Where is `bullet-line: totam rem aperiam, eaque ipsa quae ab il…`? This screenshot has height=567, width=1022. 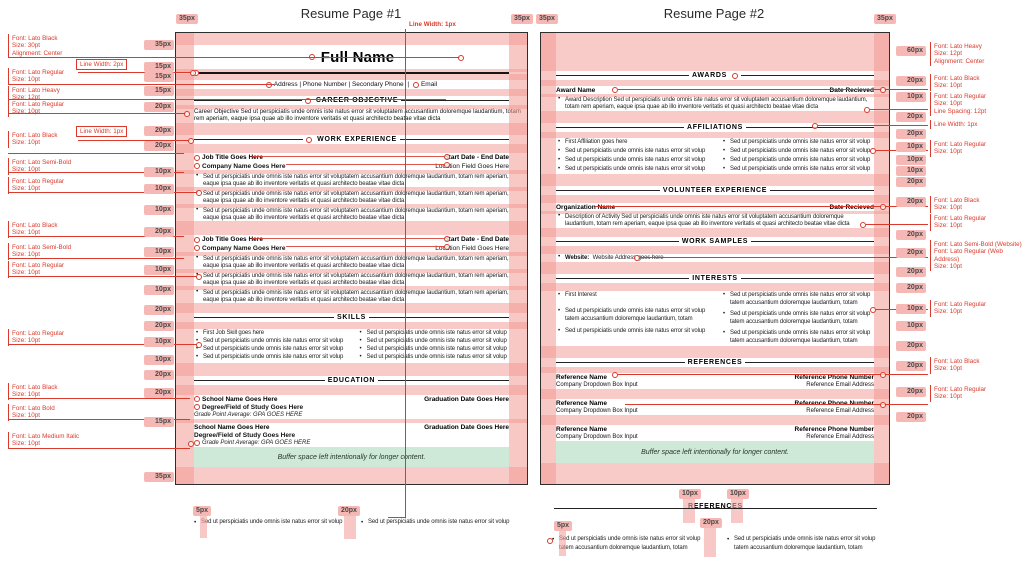 bullet-line: totam rem aperiam, eaque ipsa quae ab il… is located at coordinates (692, 106).